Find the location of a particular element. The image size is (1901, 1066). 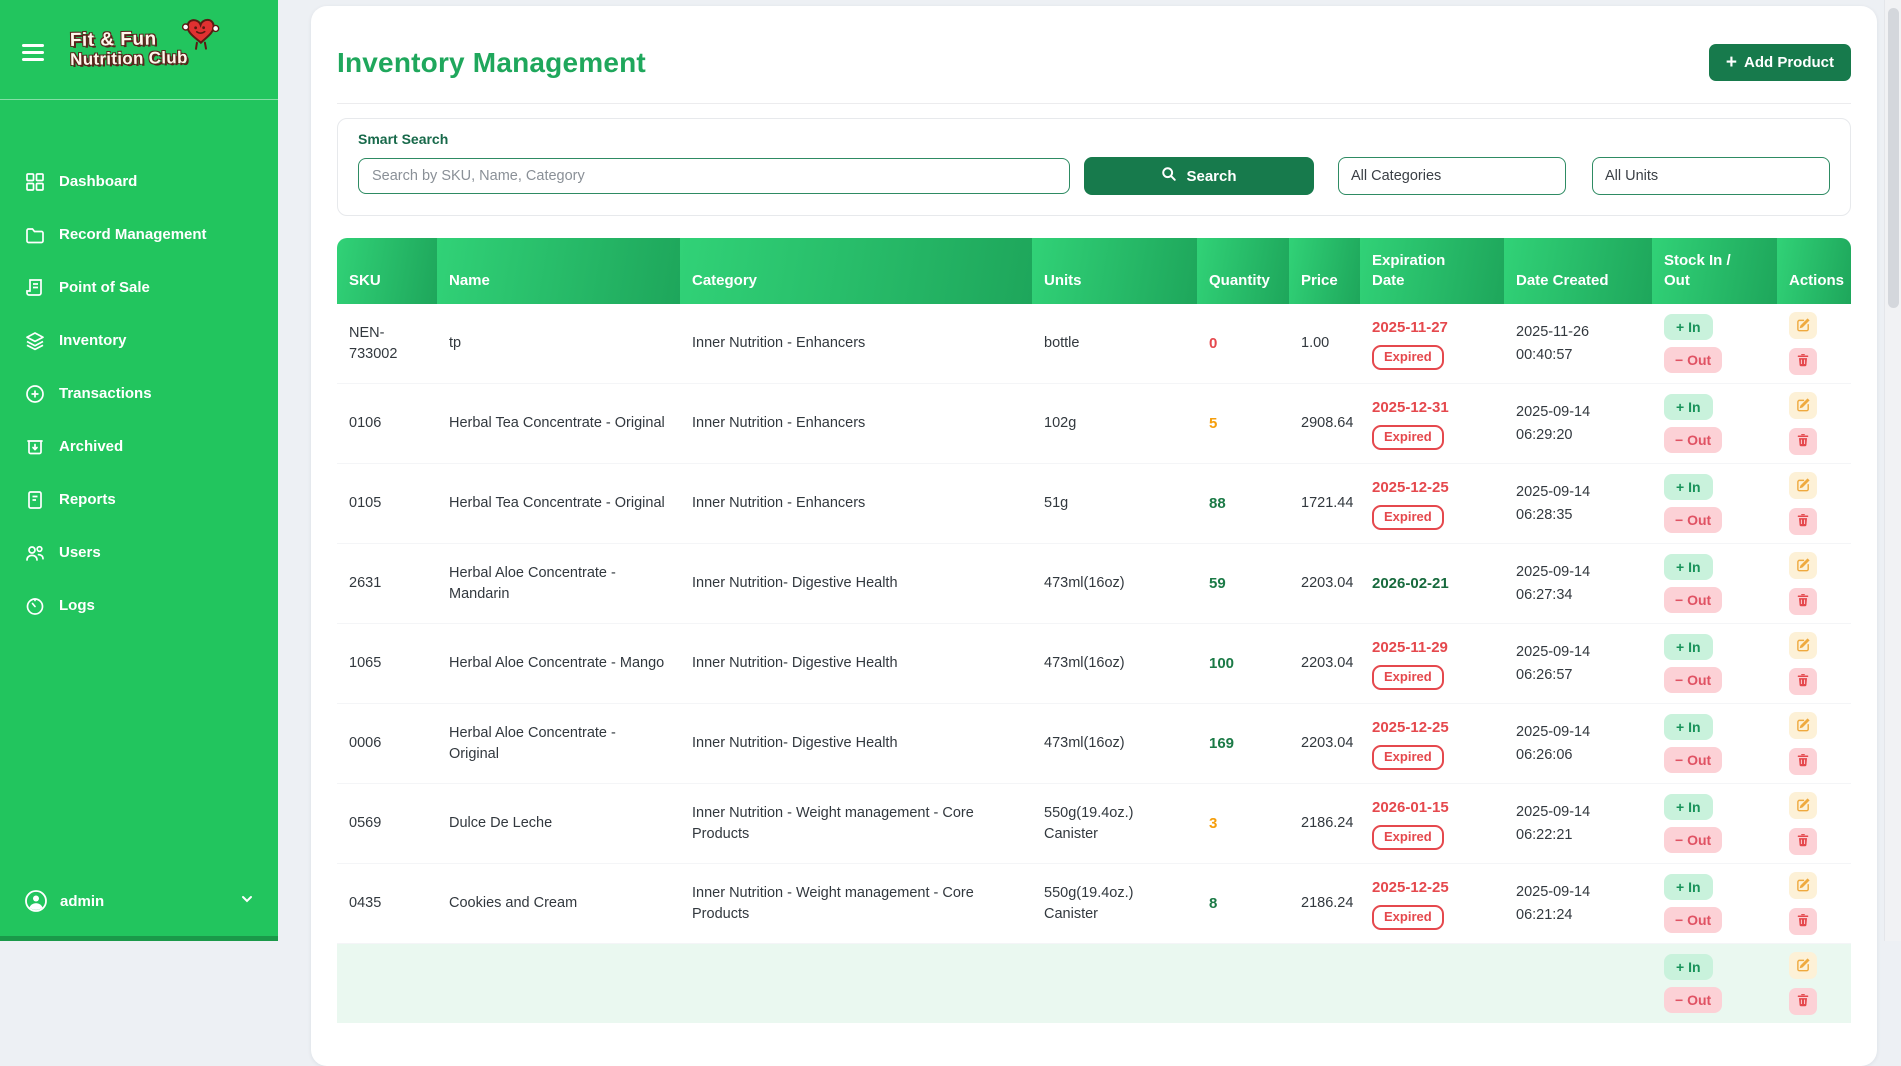

sidebar-item-transactions: Transactions is located at coordinates (139, 393).